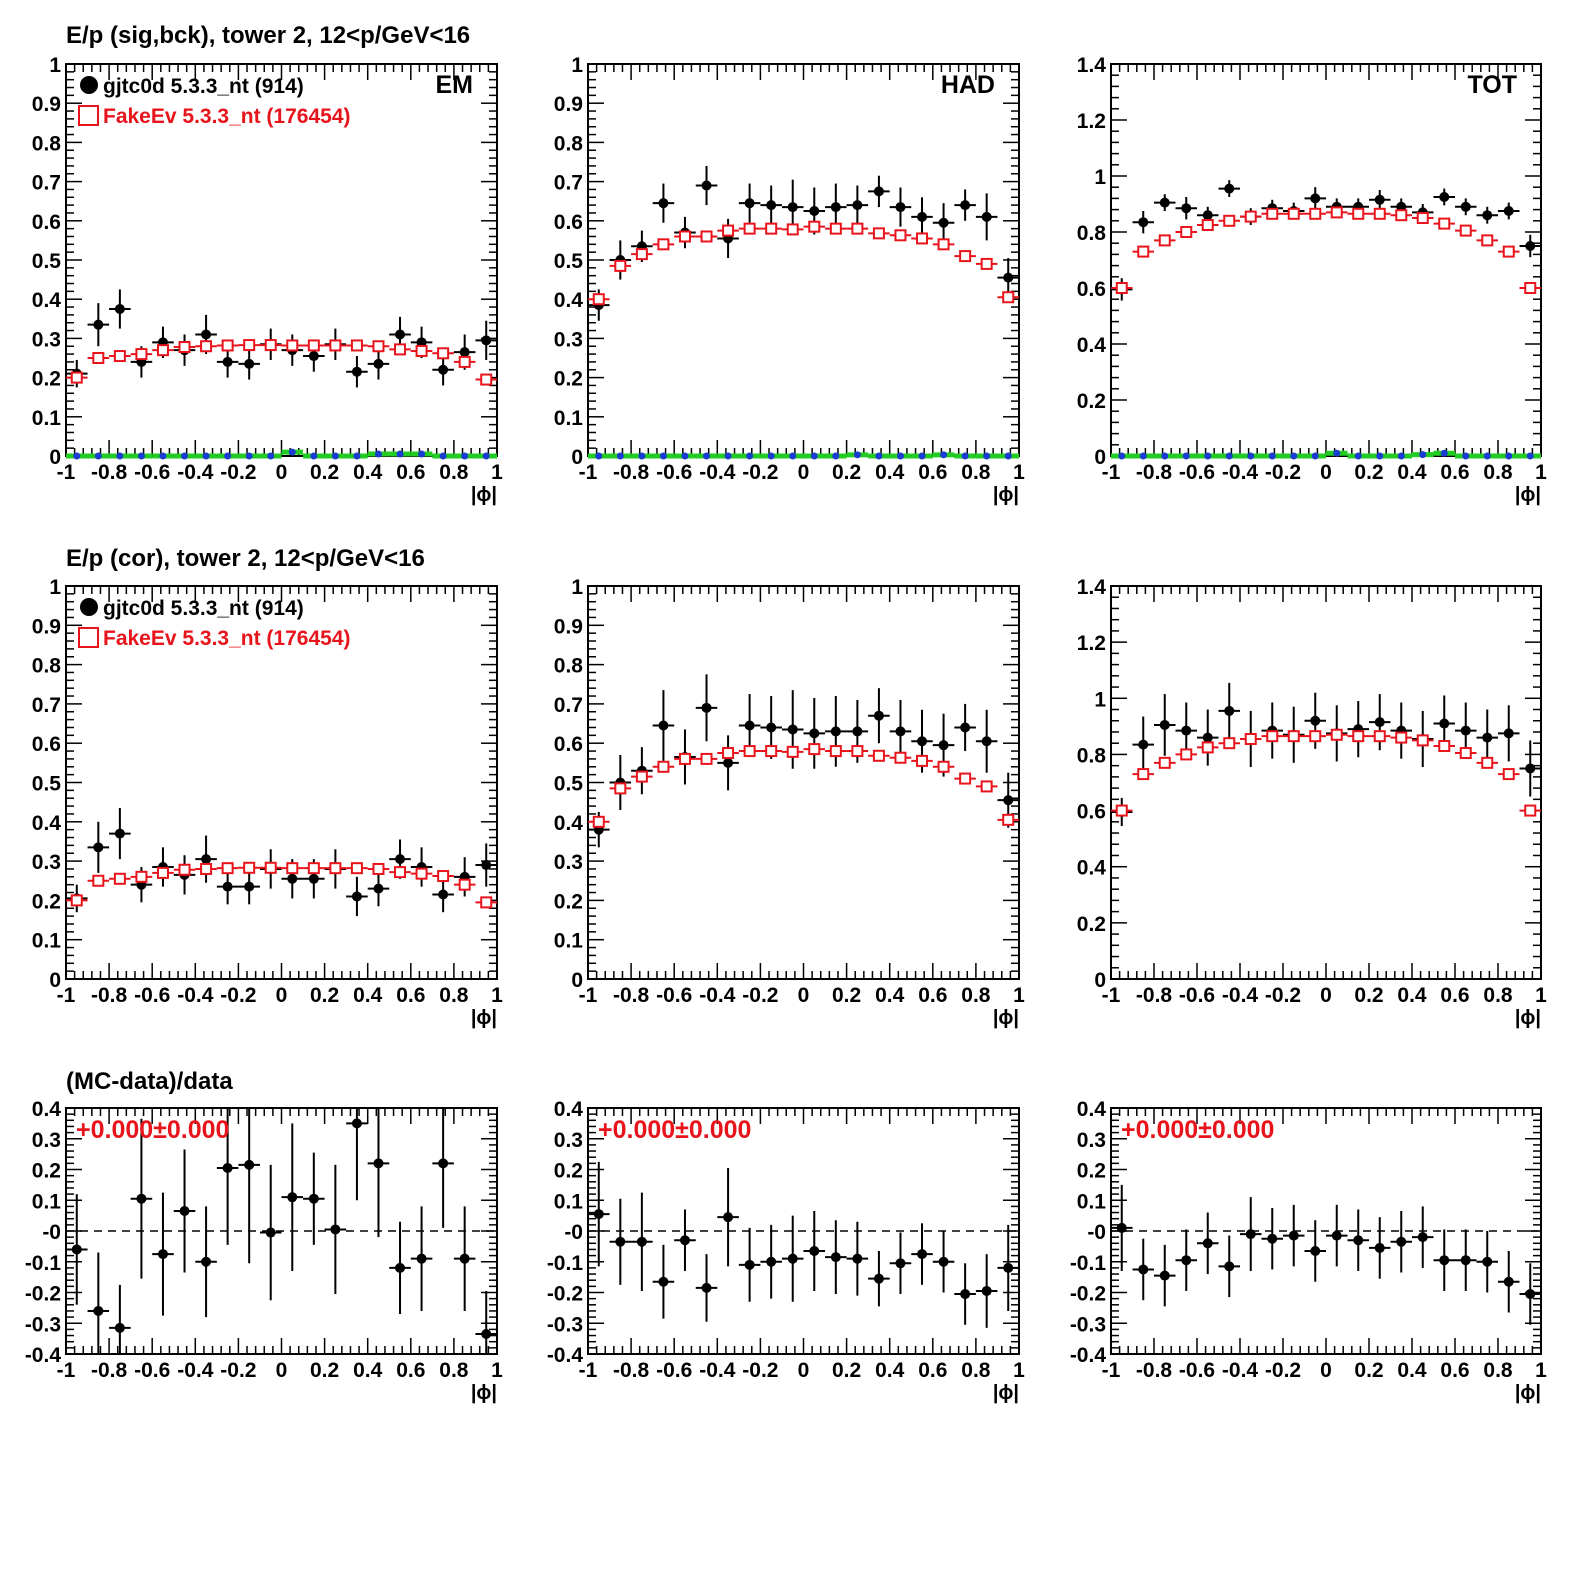 The image size is (1575, 1575). Describe the element at coordinates (195, 995) in the screenshot. I see `x-tick-label: -0.4` at that location.